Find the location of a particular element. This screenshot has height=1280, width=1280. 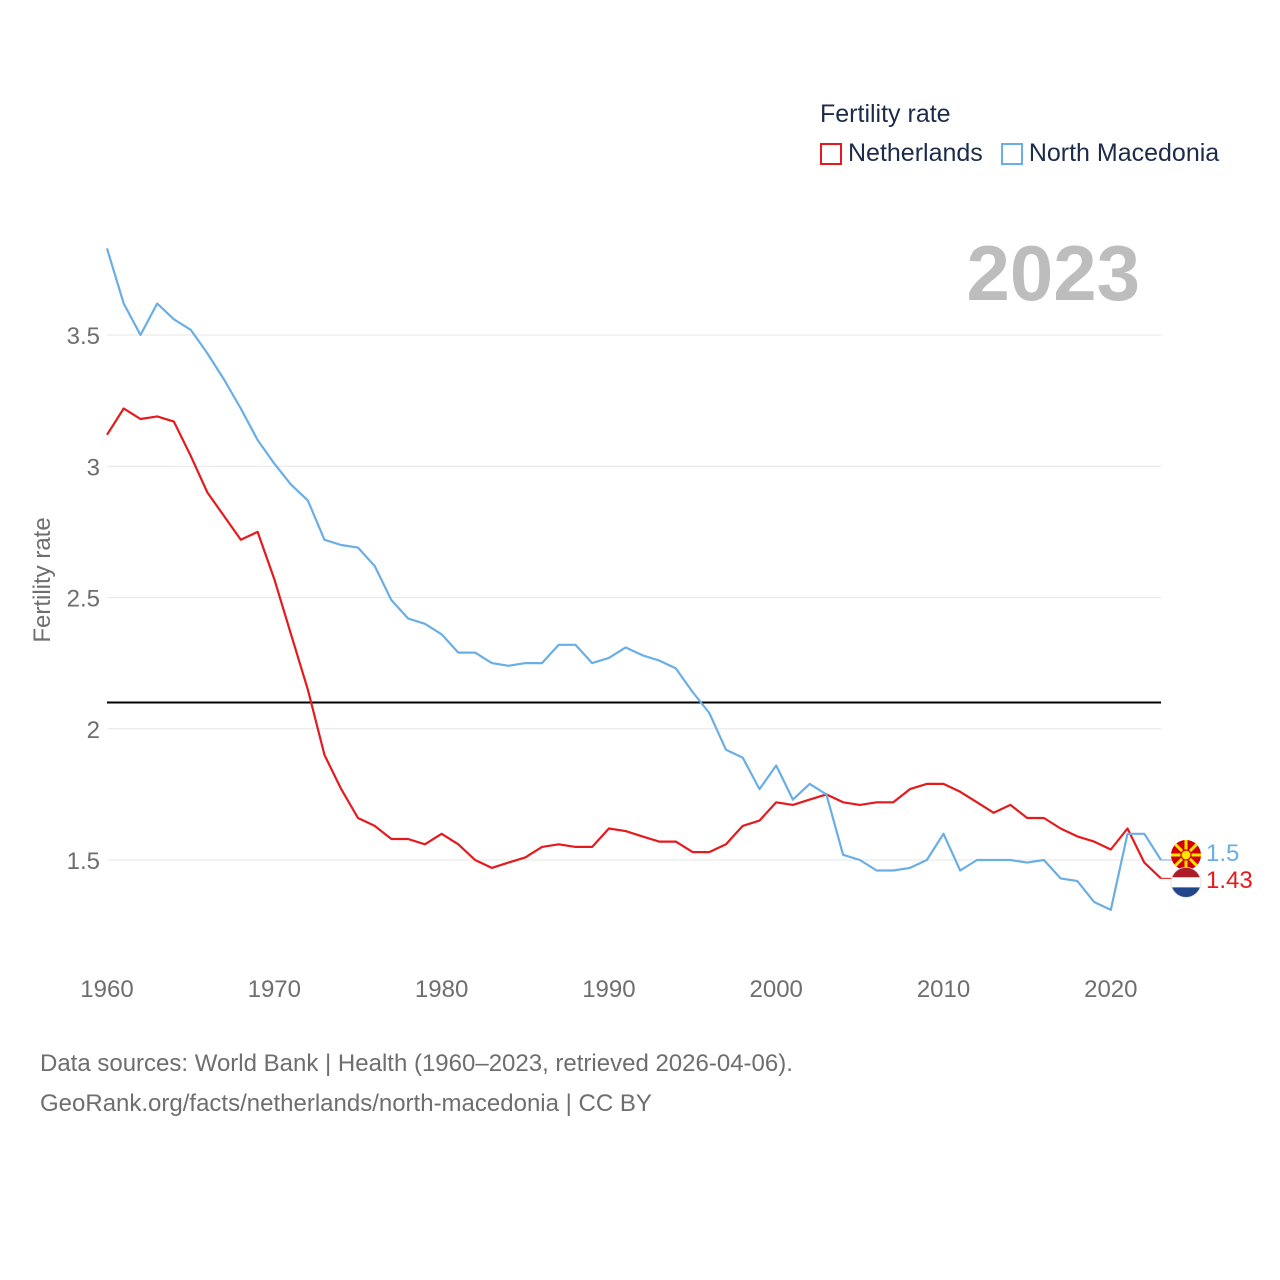

x-tick-label: 2020 is located at coordinates (1110, 989).